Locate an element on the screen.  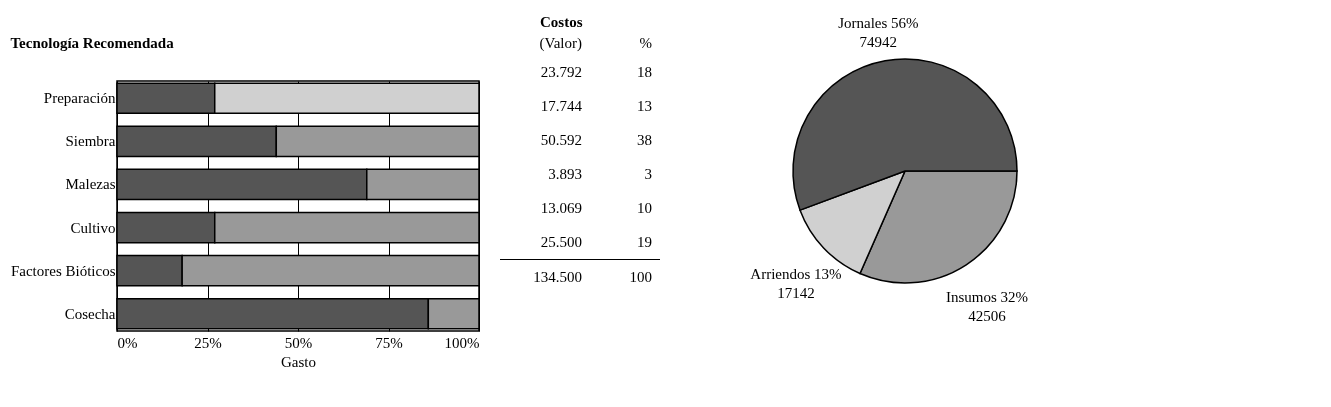
text: (Valor) is located at coordinates (560, 43).